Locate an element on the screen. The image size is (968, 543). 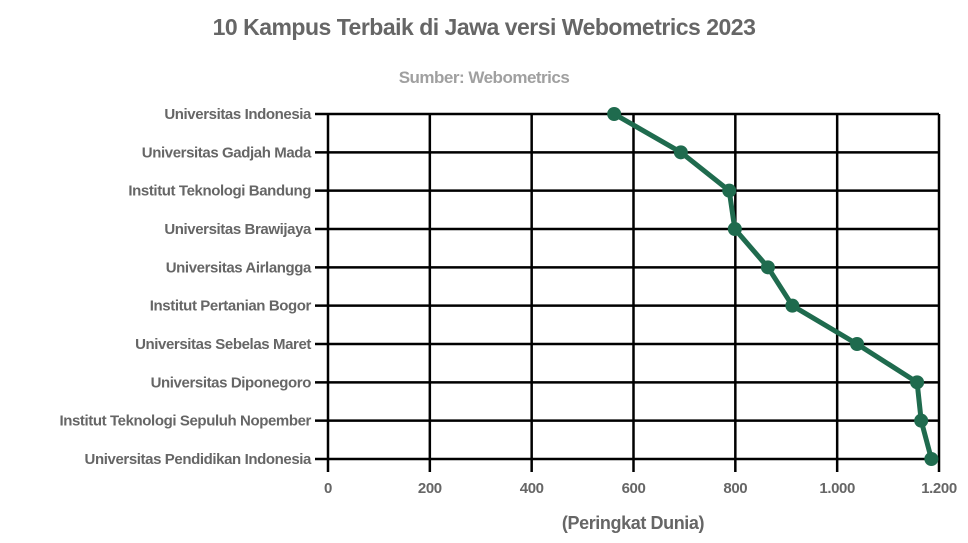
x-tick-label: 1.000 is located at coordinates (837, 488).